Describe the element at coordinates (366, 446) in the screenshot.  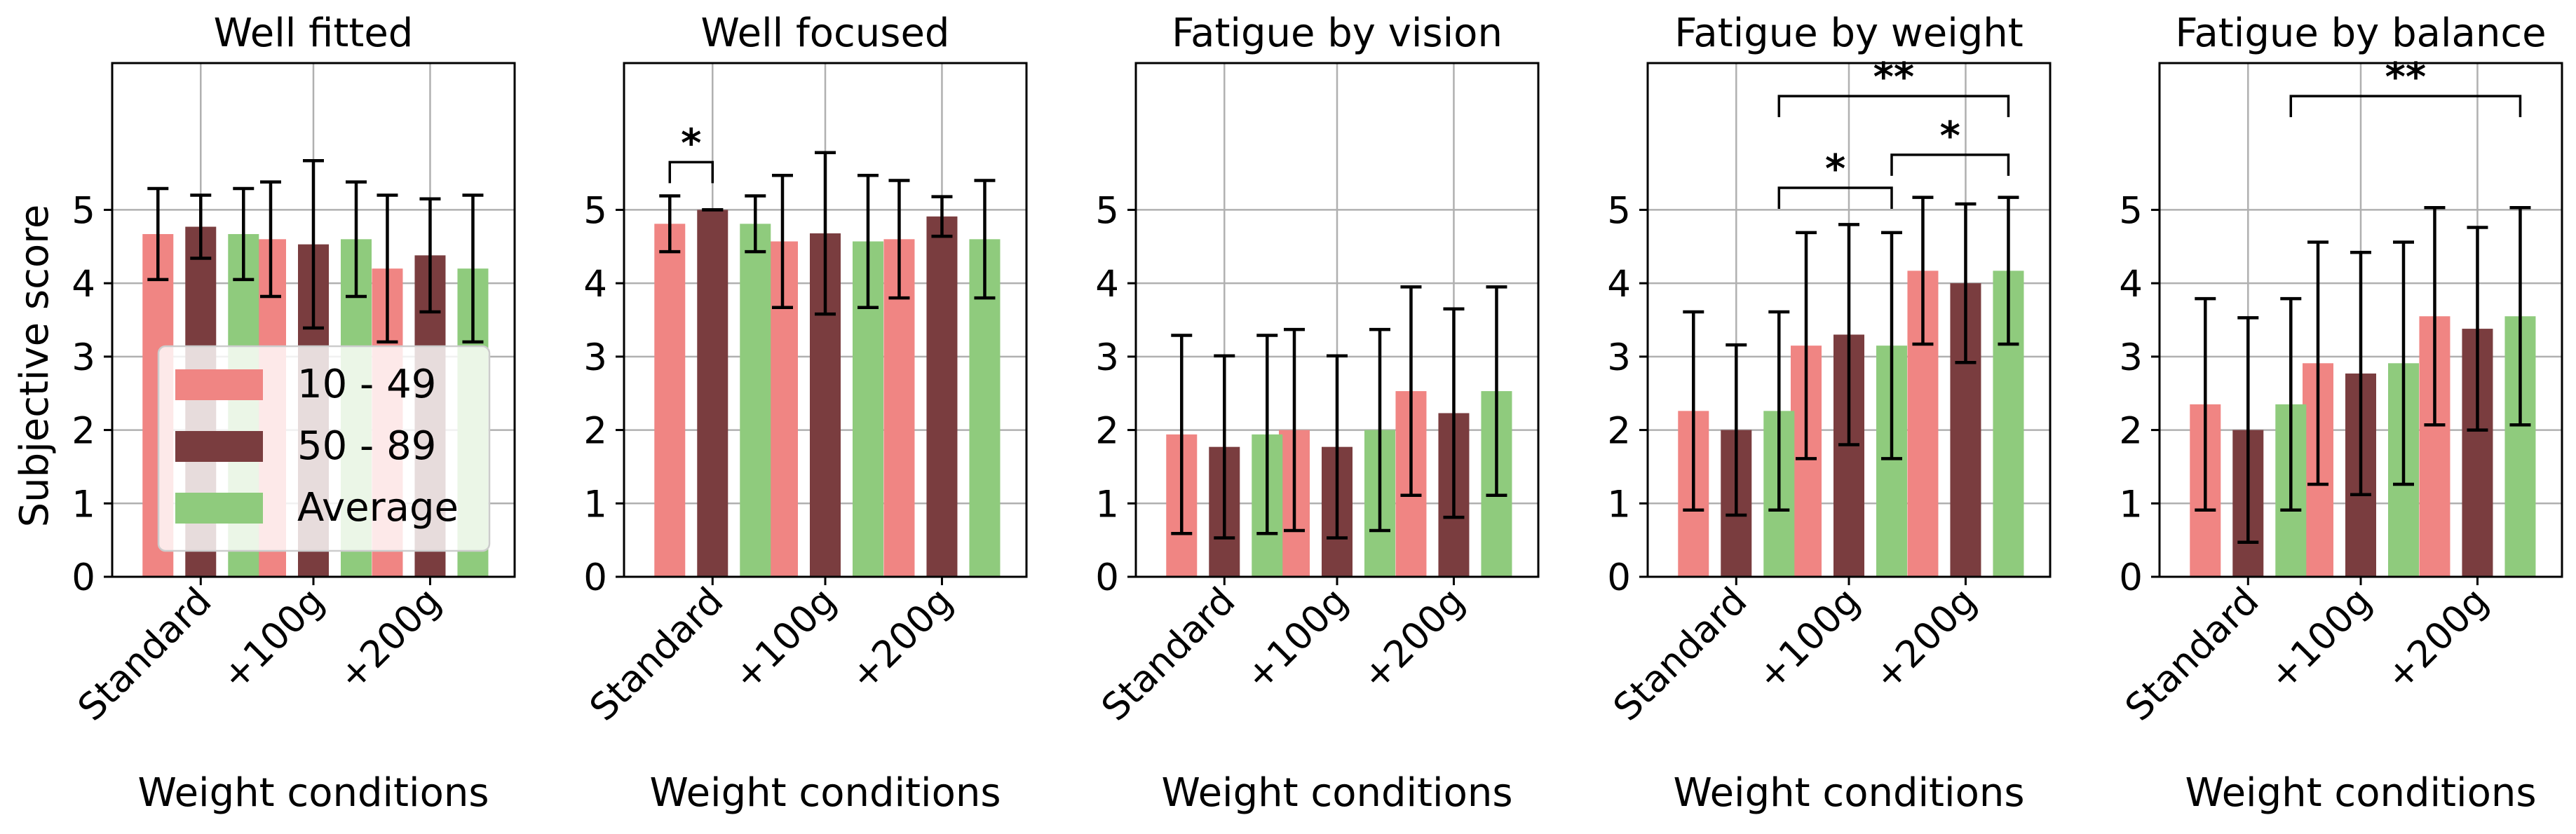
I see `legend-label: 50 - 89` at that location.